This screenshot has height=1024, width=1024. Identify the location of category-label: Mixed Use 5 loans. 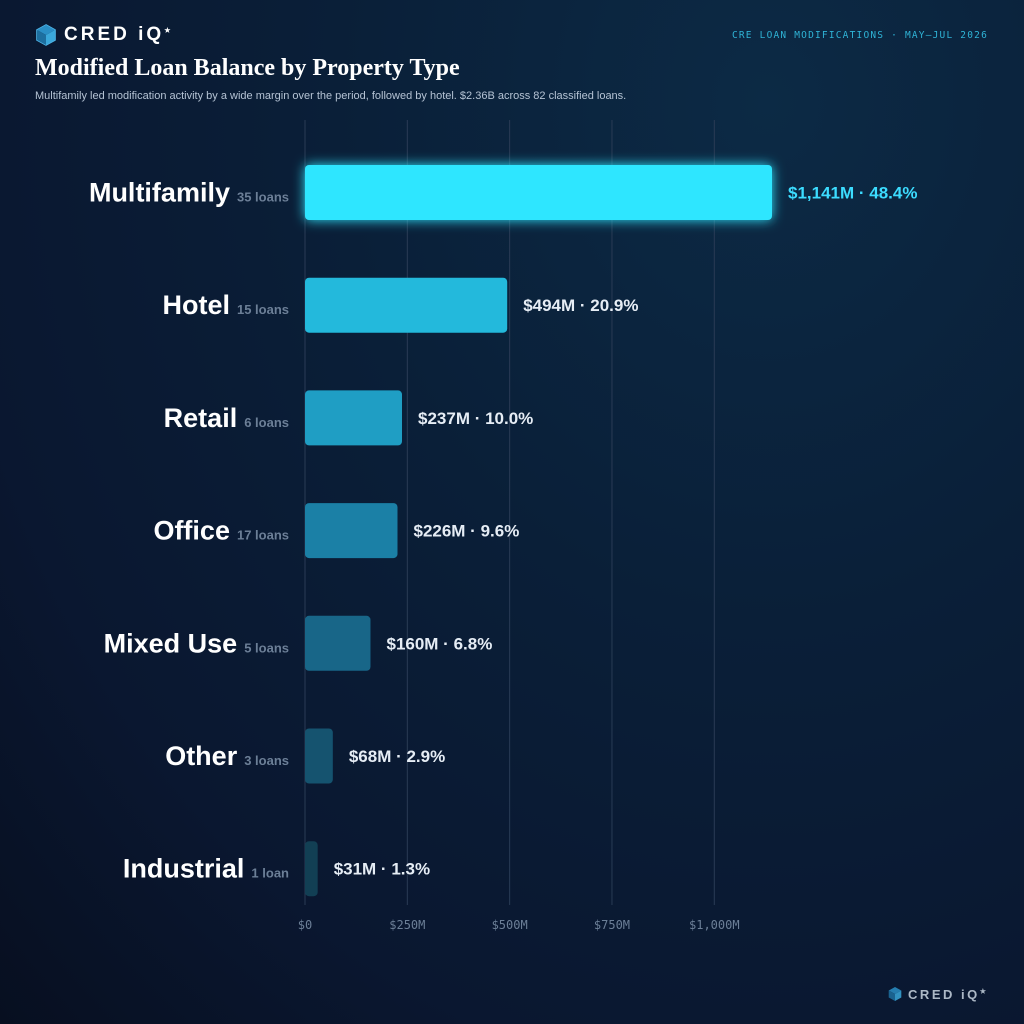
(196, 643).